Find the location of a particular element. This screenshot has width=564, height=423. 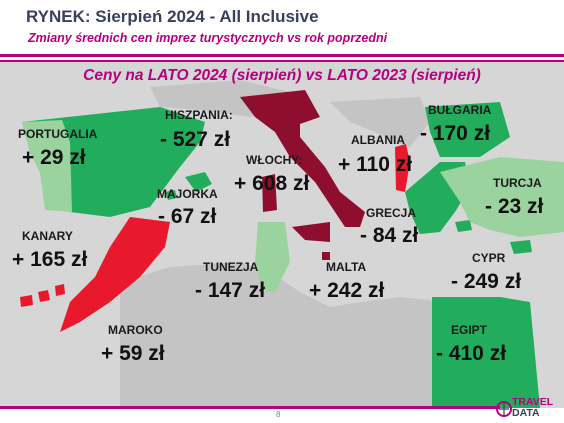

value-bulgaria: - 170 zł is located at coordinates (455, 133).